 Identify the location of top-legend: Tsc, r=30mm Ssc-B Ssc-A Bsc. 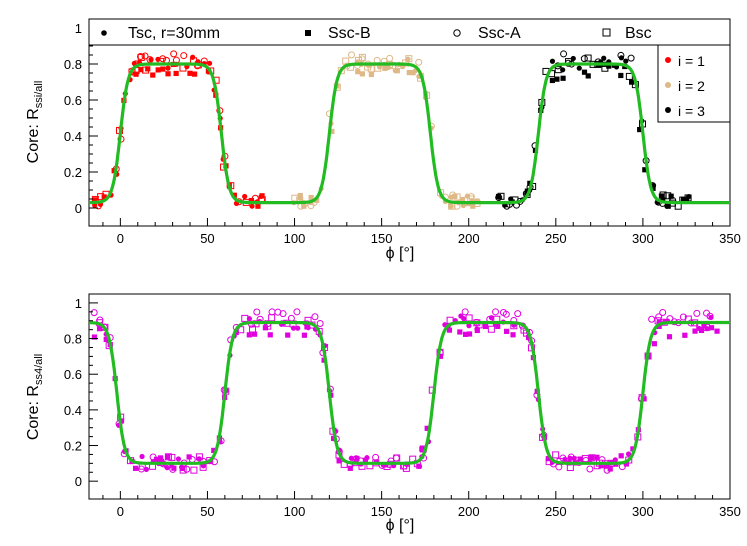
(409, 32).